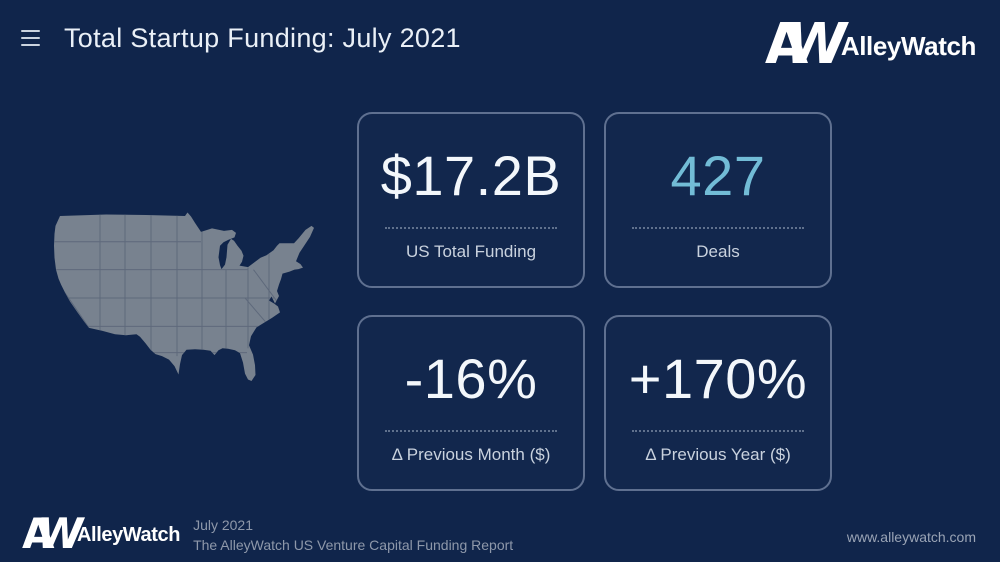 This screenshot has width=1000, height=562. What do you see at coordinates (223, 525) in the screenshot?
I see `report-period: July 2021` at bounding box center [223, 525].